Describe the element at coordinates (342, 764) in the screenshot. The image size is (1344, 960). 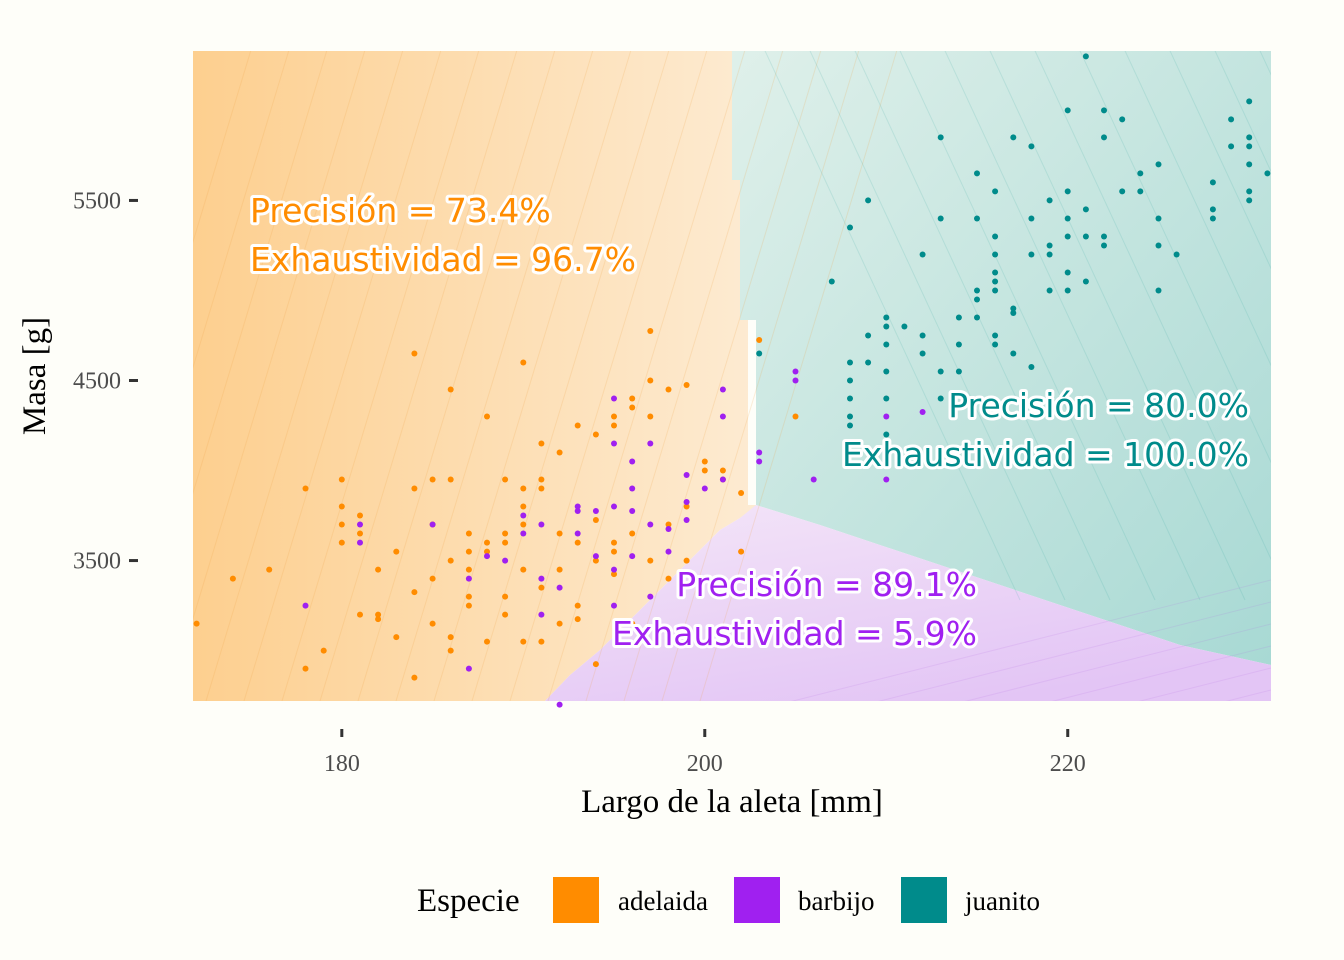
I see `x-tick-label: 180` at that location.